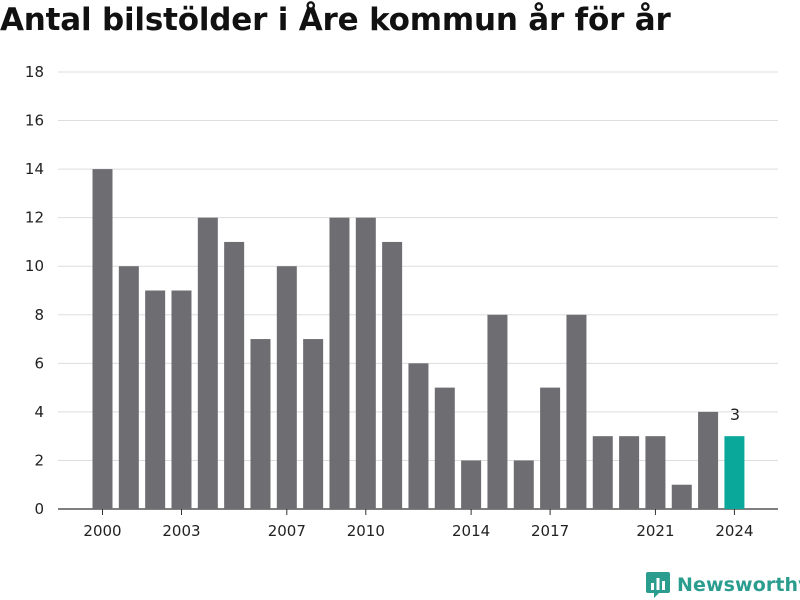  What do you see at coordinates (39, 509) in the screenshot?
I see `y-tick-label: 0` at bounding box center [39, 509].